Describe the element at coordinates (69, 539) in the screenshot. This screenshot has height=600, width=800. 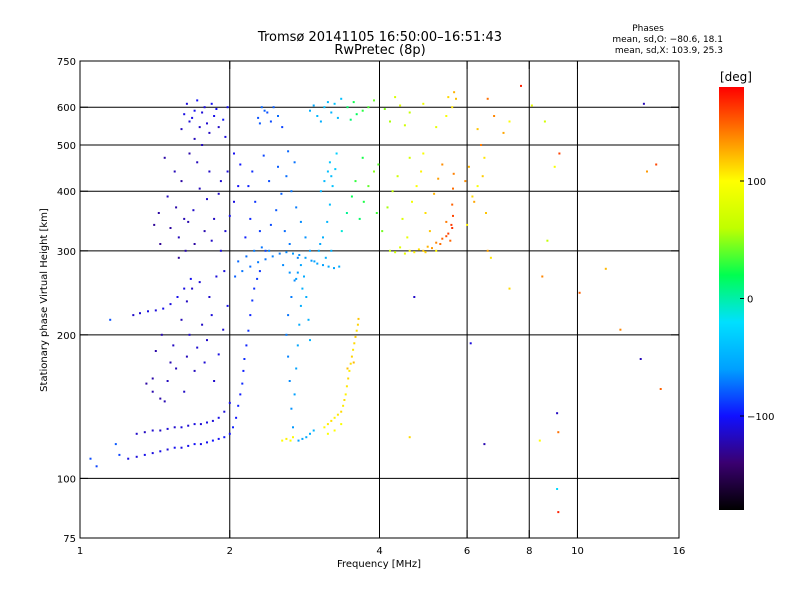
I see `y-tick-label: 75` at that location.